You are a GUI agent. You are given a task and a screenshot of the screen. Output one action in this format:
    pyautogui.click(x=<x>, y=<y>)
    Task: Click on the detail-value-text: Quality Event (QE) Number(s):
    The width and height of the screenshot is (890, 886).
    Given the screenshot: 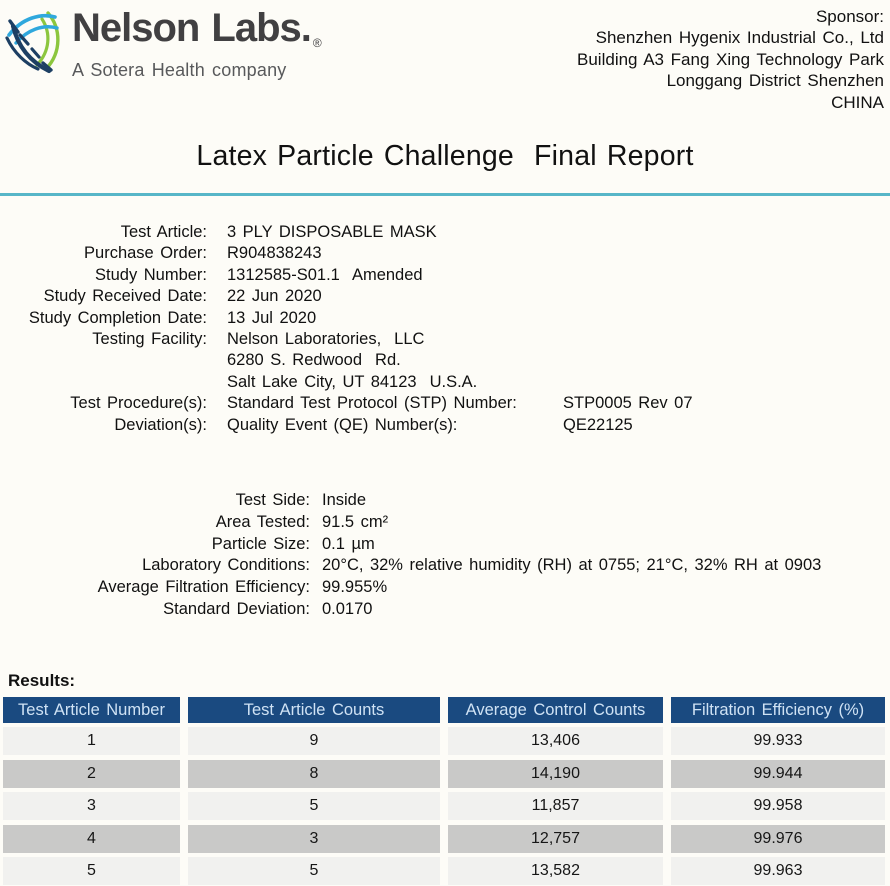 What is the action you would take?
    pyautogui.click(x=342, y=424)
    